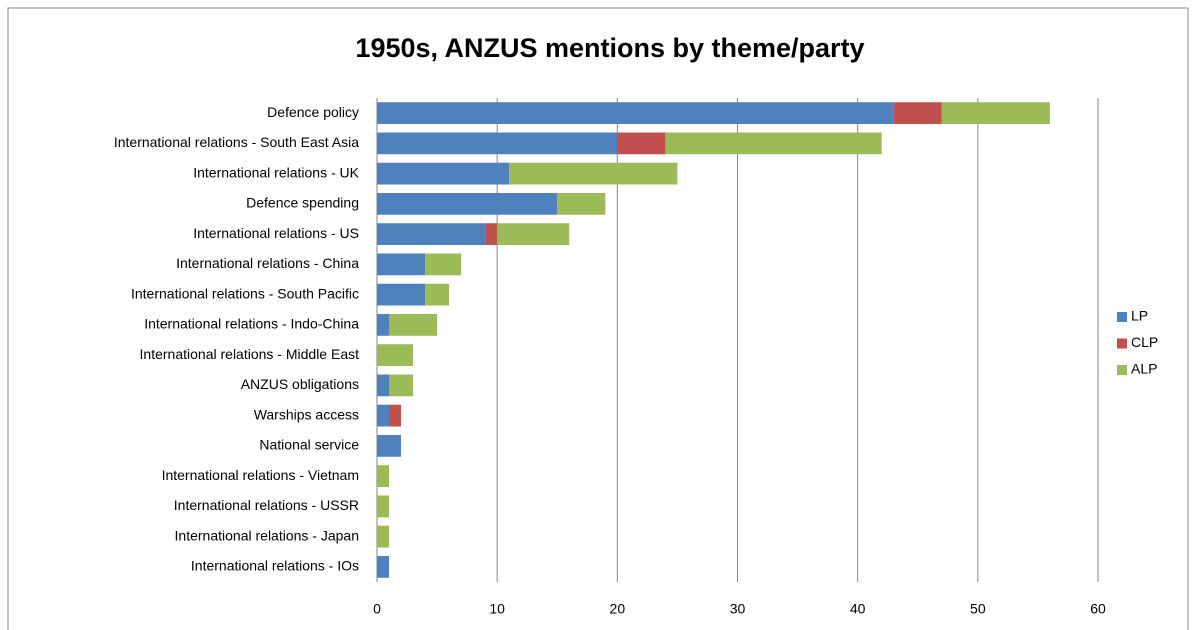  I want to click on y-tick-label: International relations - Japan, so click(267, 535).